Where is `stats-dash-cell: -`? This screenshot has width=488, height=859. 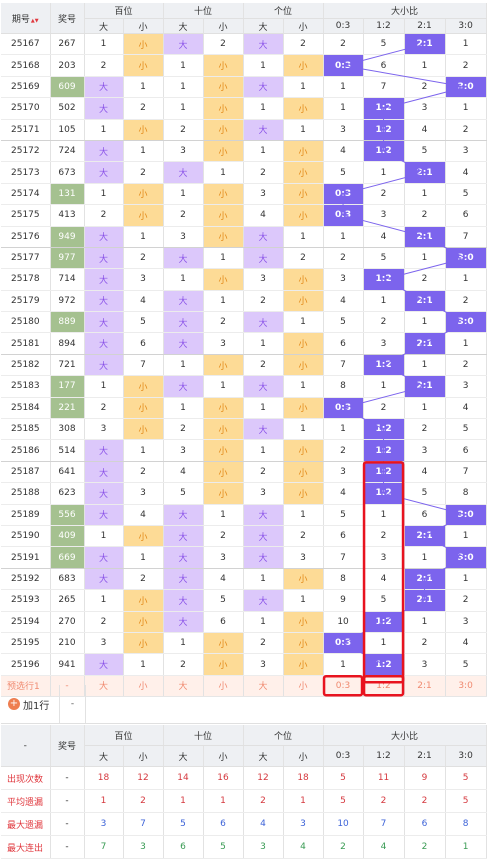 stats-dash-cell: - is located at coordinates (67, 801).